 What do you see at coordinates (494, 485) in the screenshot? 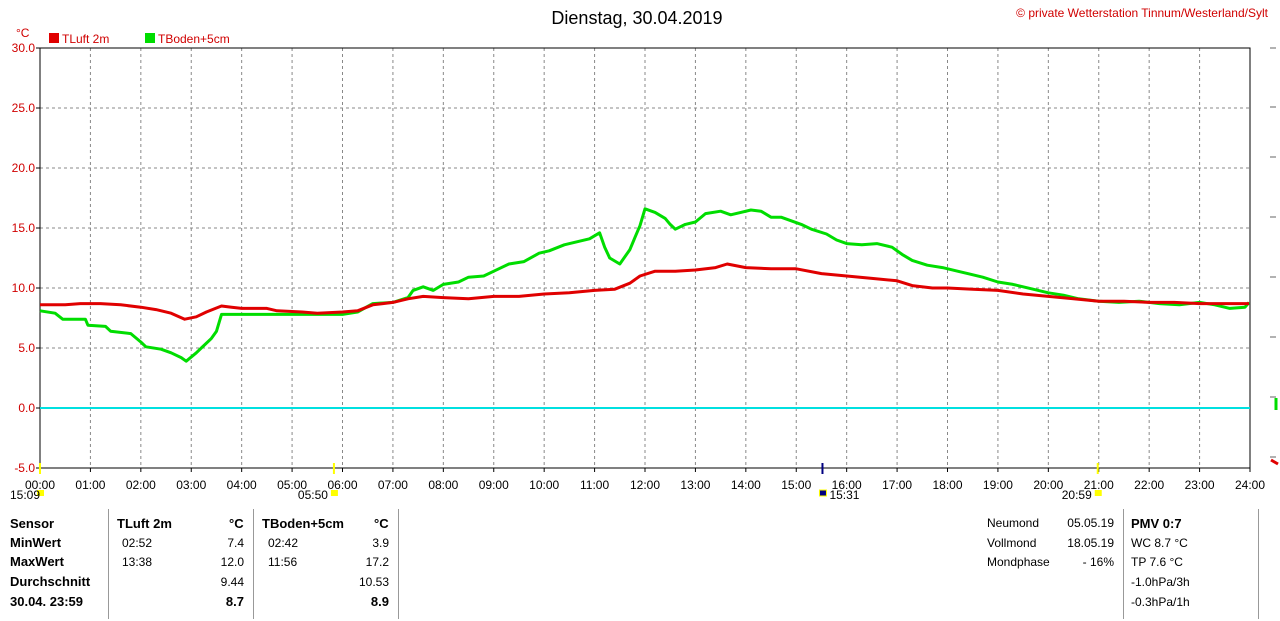
I see `x-tick-label: 09:00` at bounding box center [494, 485].